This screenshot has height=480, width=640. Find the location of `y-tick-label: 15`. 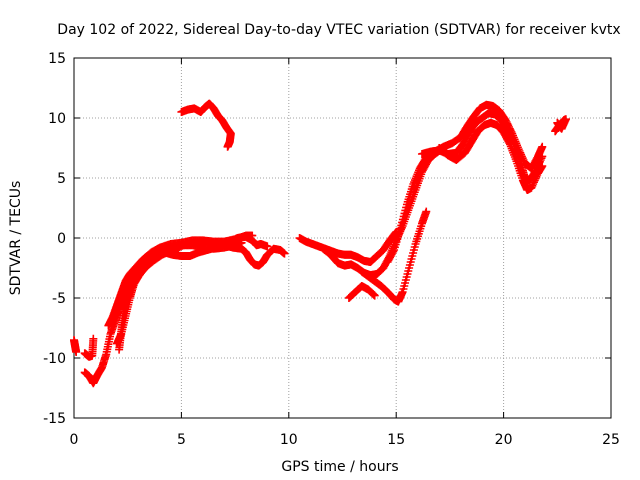

y-tick-label: 15 is located at coordinates (57, 59).